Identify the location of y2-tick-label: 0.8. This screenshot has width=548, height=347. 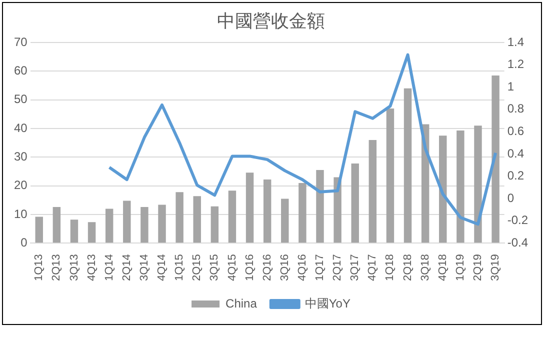
(515, 109).